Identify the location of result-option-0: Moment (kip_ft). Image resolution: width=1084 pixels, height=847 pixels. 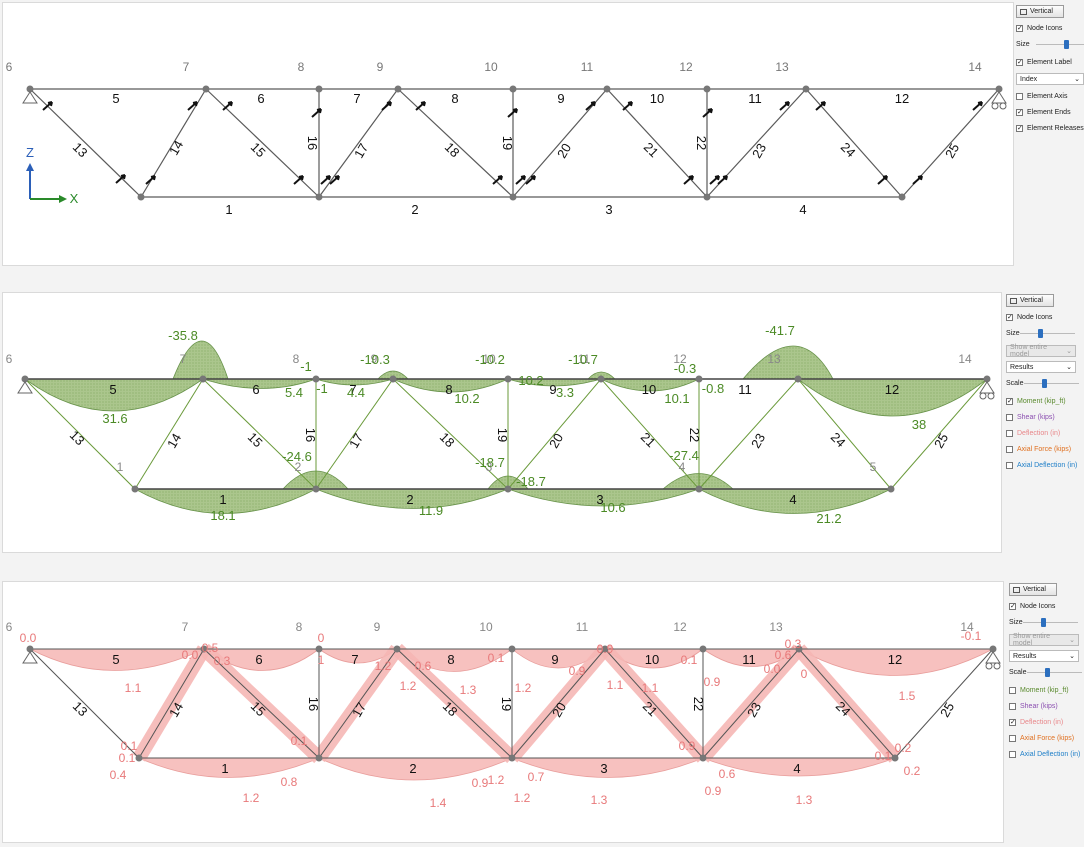
(1039, 690).